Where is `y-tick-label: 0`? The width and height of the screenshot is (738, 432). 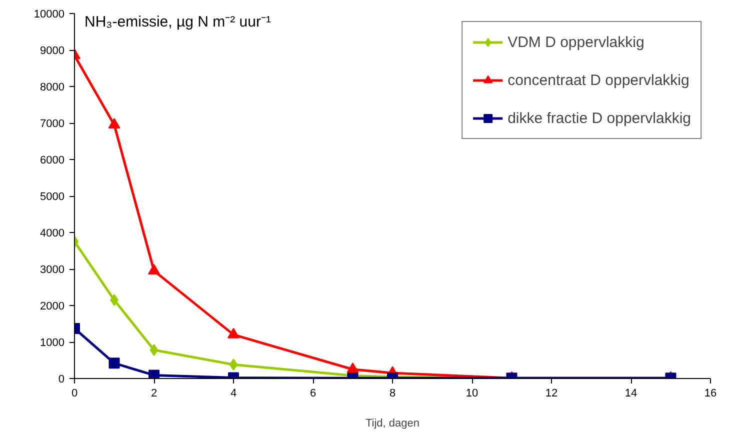
y-tick-label: 0 is located at coordinates (61, 380).